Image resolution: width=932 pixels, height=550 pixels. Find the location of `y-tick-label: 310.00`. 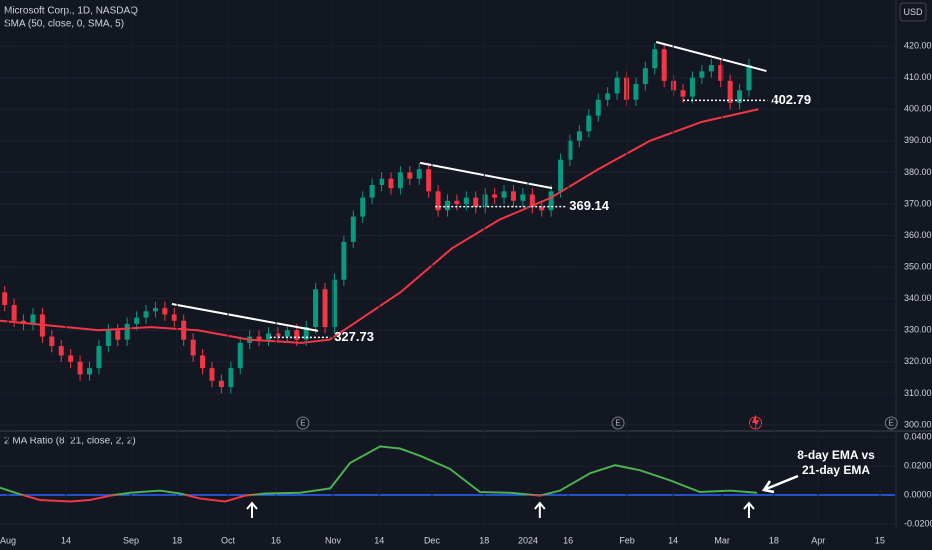

y-tick-label: 310.00 is located at coordinates (918, 393).